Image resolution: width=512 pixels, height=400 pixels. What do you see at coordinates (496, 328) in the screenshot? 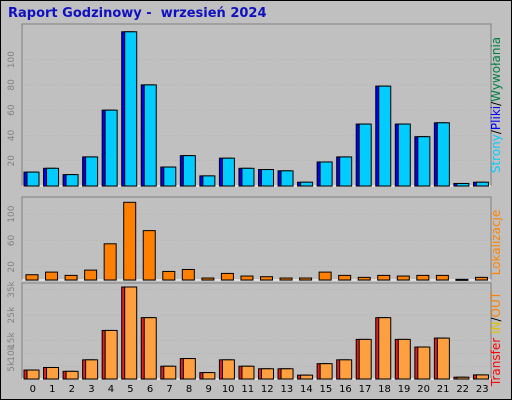
I see `transfer-ylabel-part-2: IN` at bounding box center [496, 328].